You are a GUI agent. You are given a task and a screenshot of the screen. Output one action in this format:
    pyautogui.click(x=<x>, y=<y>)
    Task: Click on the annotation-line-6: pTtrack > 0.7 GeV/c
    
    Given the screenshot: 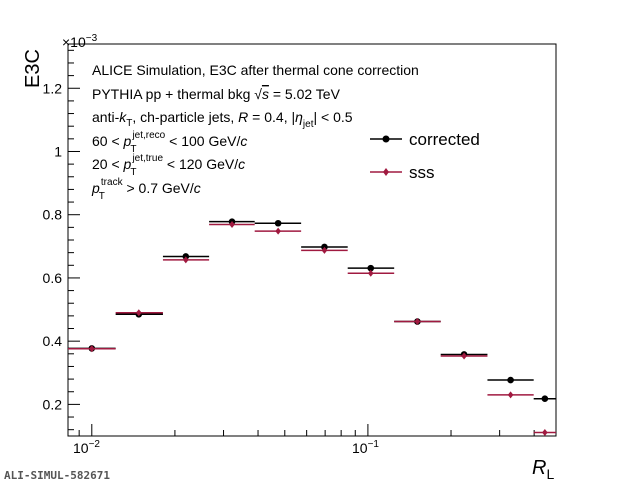 What is the action you would take?
    pyautogui.click(x=146, y=189)
    